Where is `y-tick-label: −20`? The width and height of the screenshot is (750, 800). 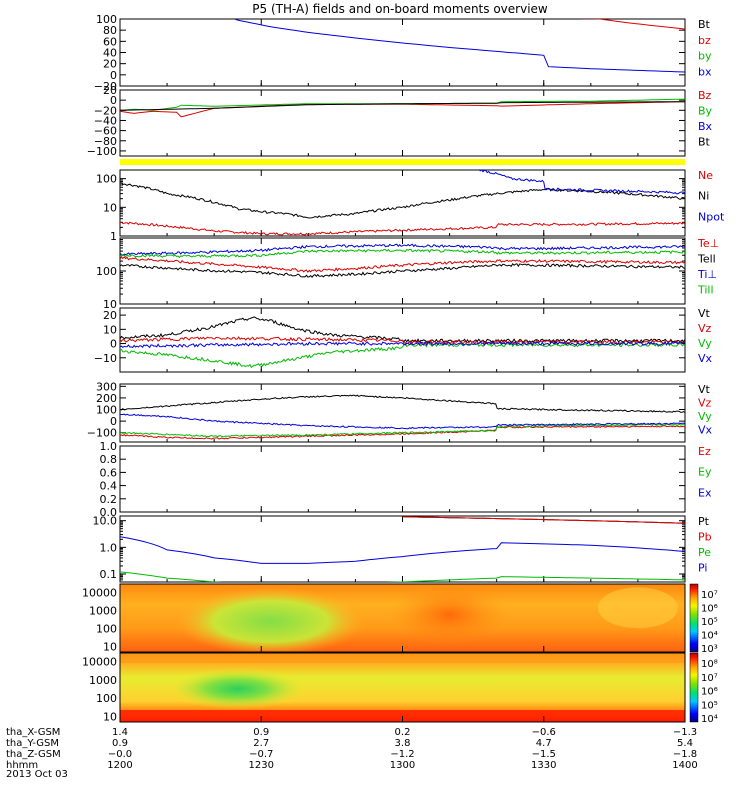
y-tick-label: −20 is located at coordinates (105, 86).